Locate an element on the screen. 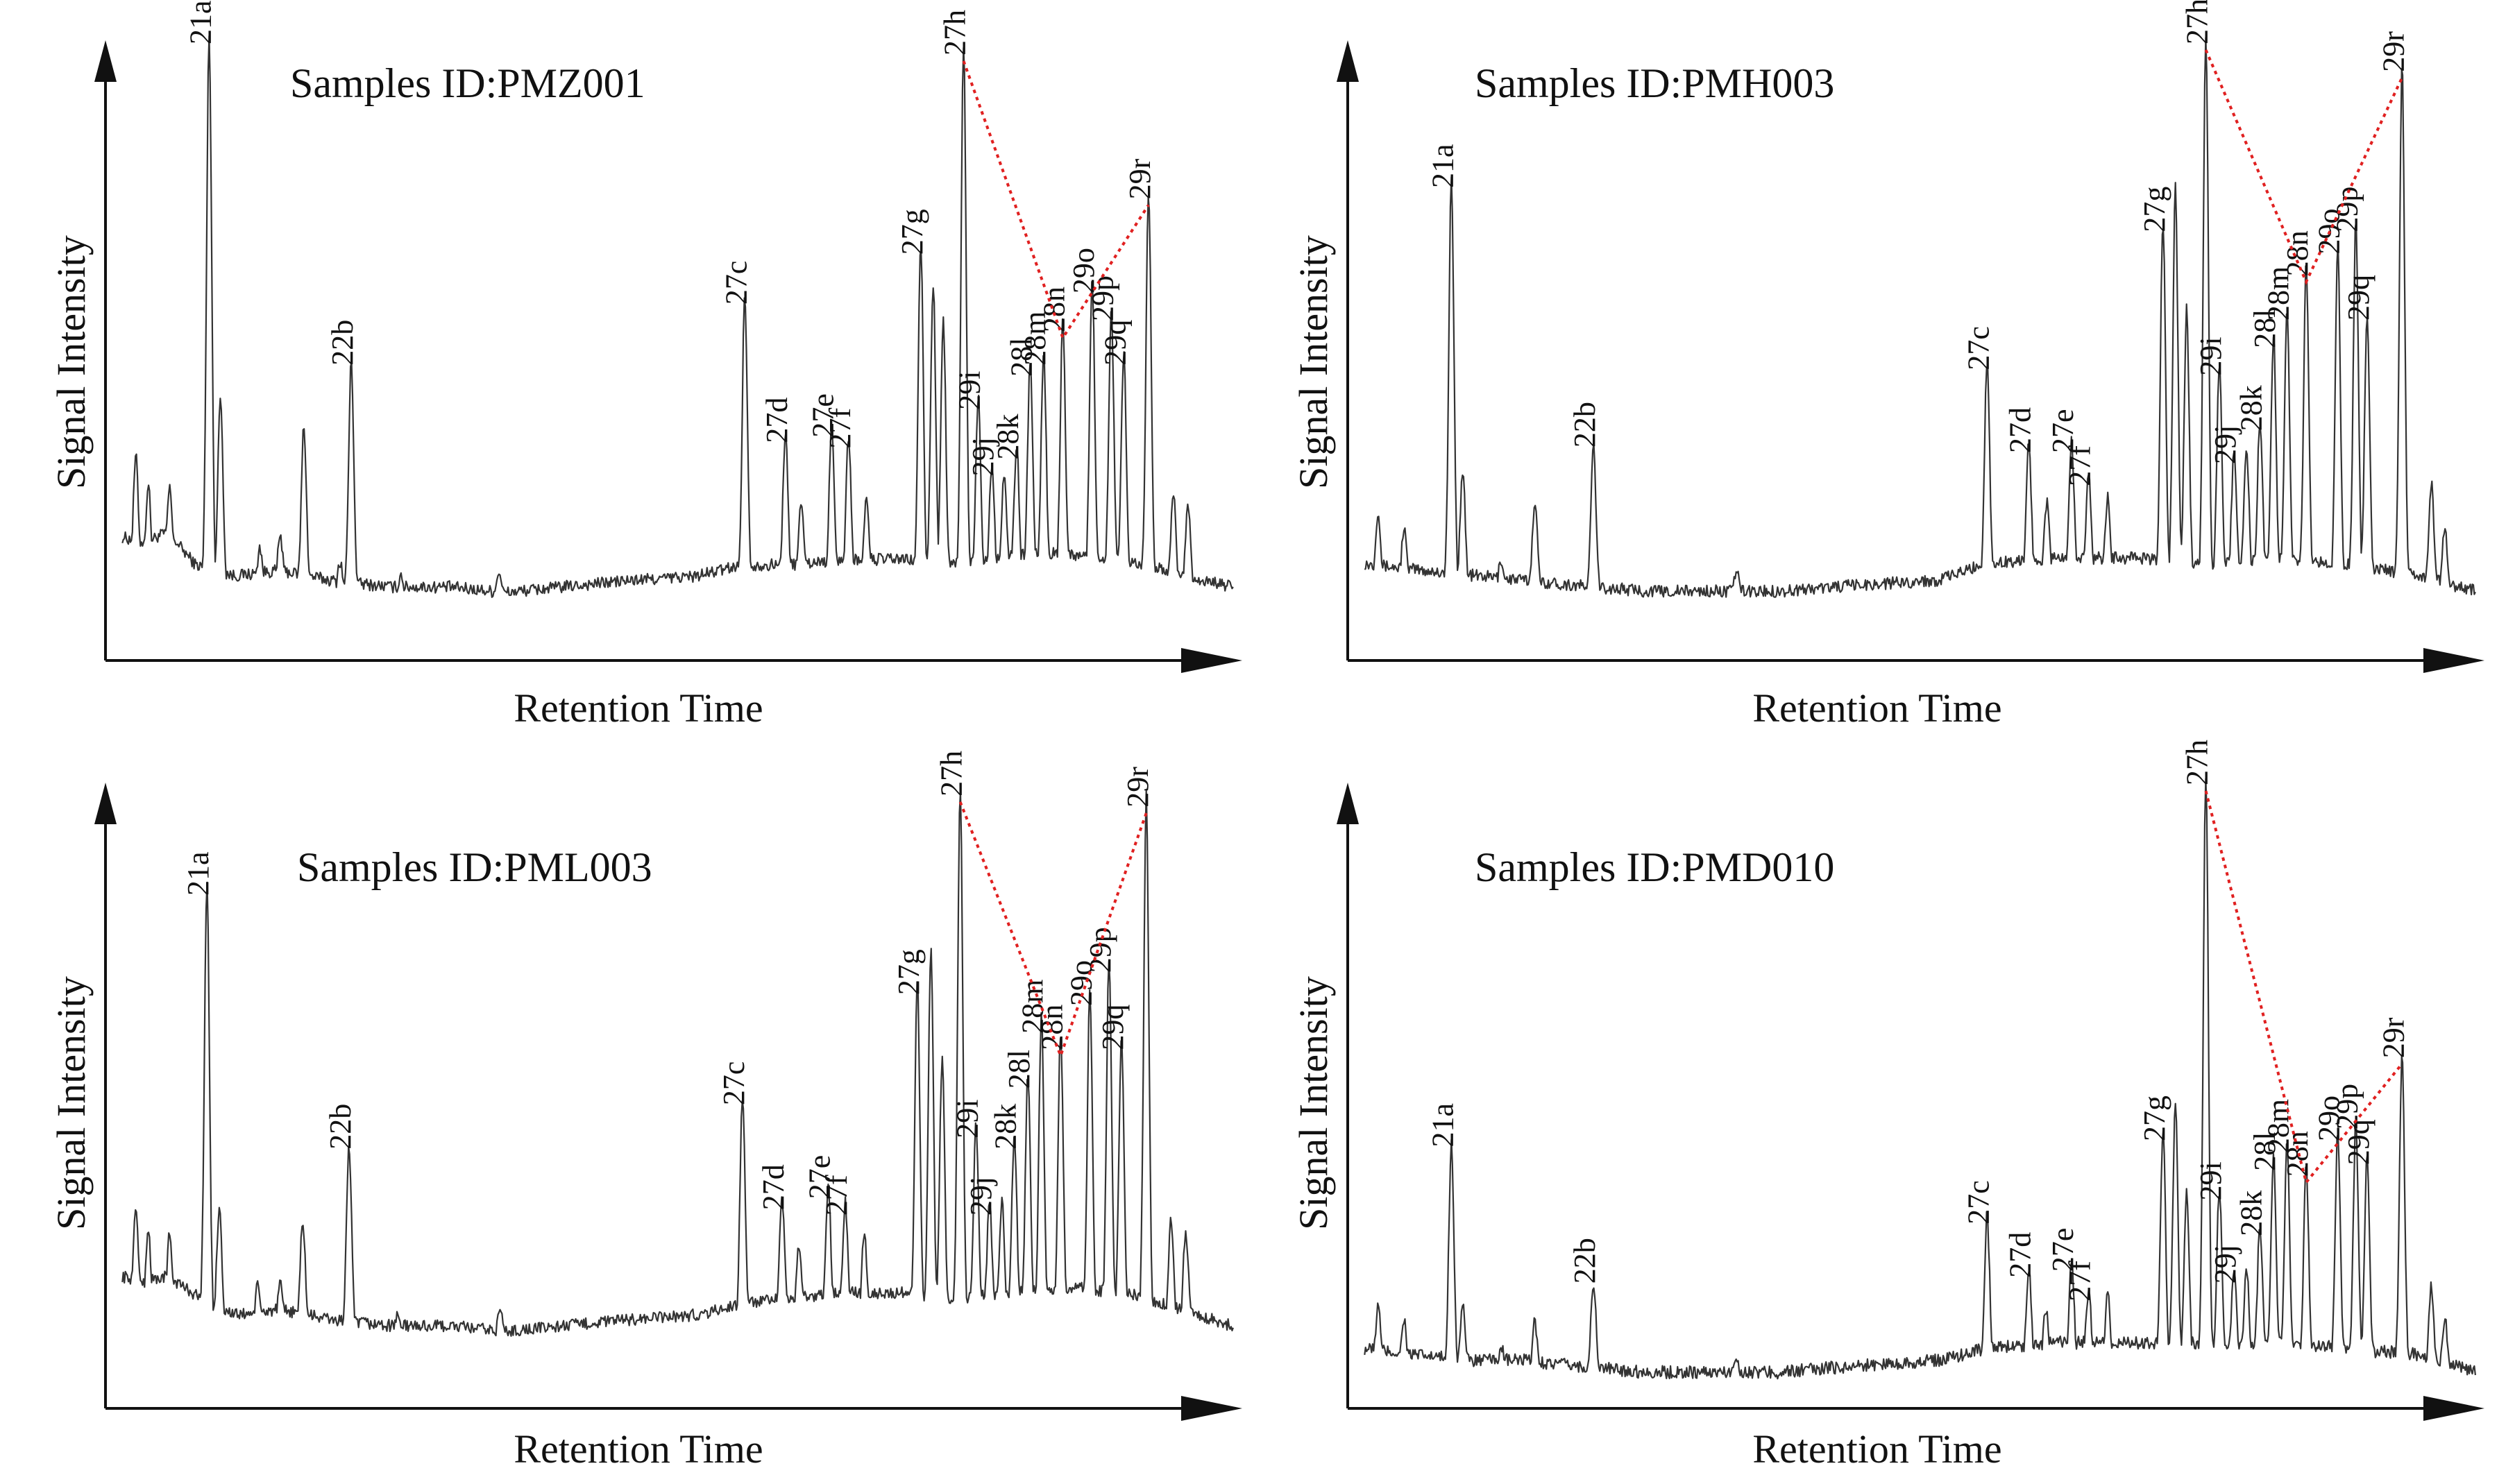 Image resolution: width=2515 pixels, height=1484 pixels. sample-title: Samples ID:PMD010 is located at coordinates (1654, 867).